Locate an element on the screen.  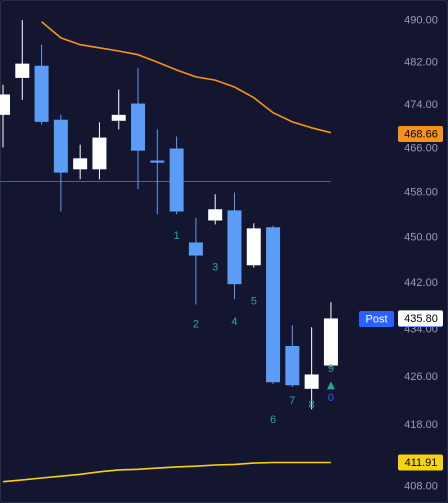
price-tag: Post is located at coordinates (376, 319).